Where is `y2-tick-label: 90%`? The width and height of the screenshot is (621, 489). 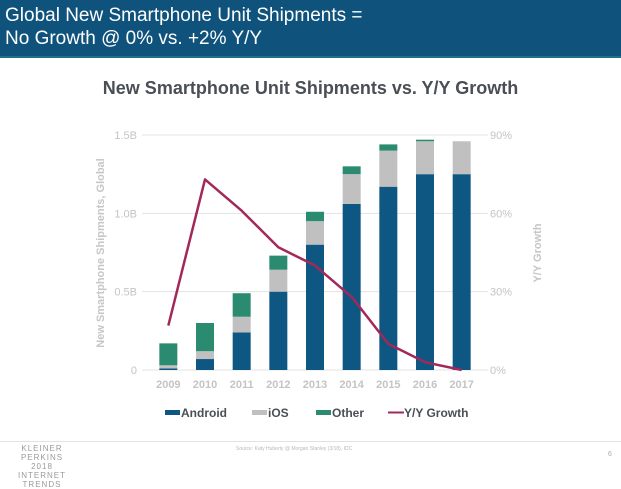 y2-tick-label: 90% is located at coordinates (501, 136).